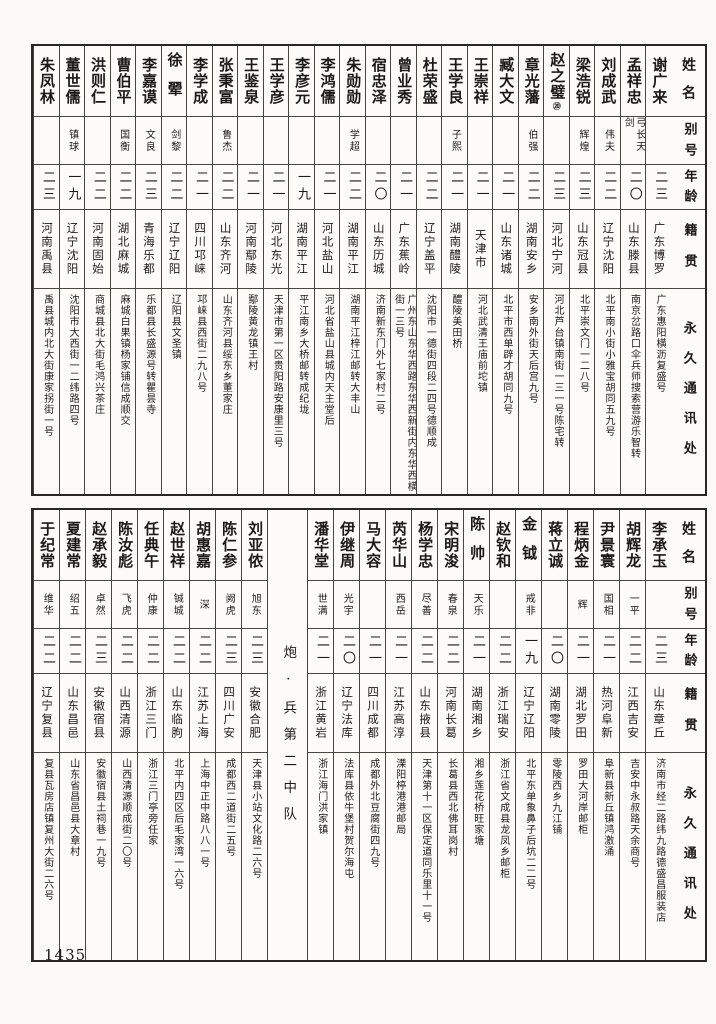 The height and width of the screenshot is (1024, 716). What do you see at coordinates (72, 187) in the screenshot?
I see `person-age: 一九` at bounding box center [72, 187].